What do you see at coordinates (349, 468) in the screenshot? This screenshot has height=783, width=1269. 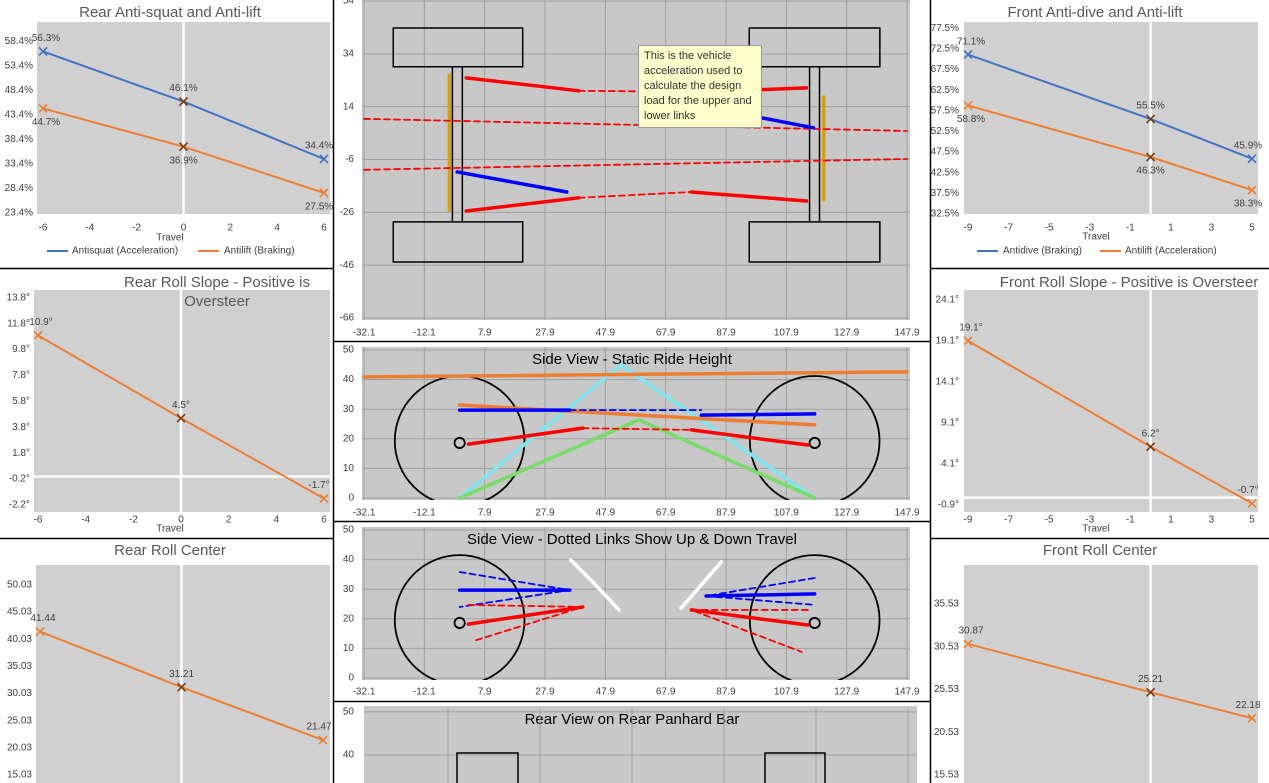 I see `y-tick-label: 10` at bounding box center [349, 468].